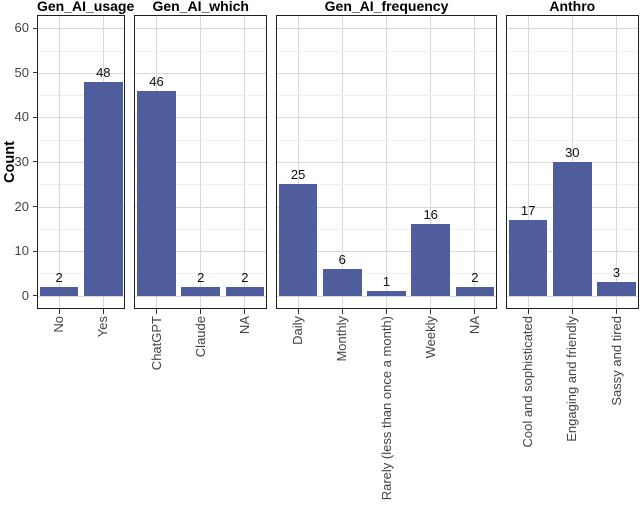  I want to click on facet-panel: 46 2 2, so click(200, 162).